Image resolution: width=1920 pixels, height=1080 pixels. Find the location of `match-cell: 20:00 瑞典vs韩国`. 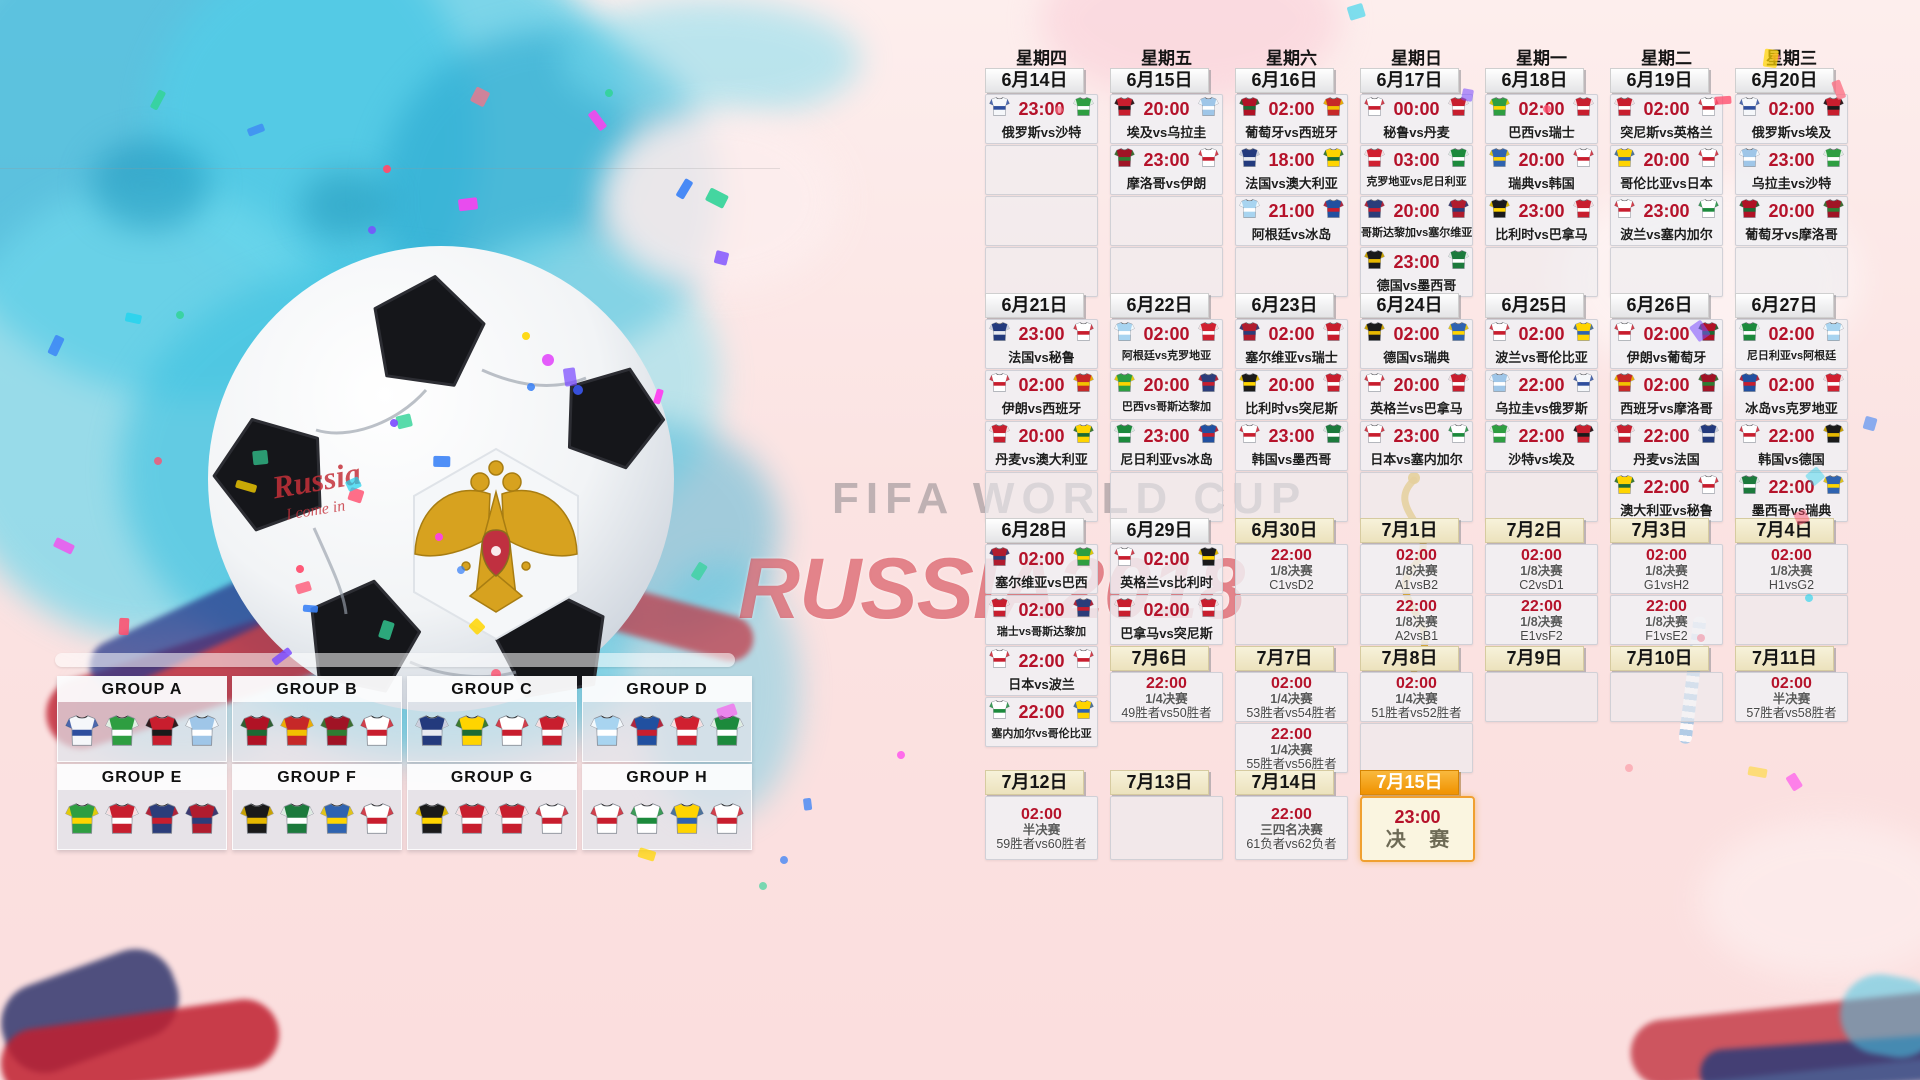

match-cell: 20:00 瑞典vs韩国 is located at coordinates (1541, 170).